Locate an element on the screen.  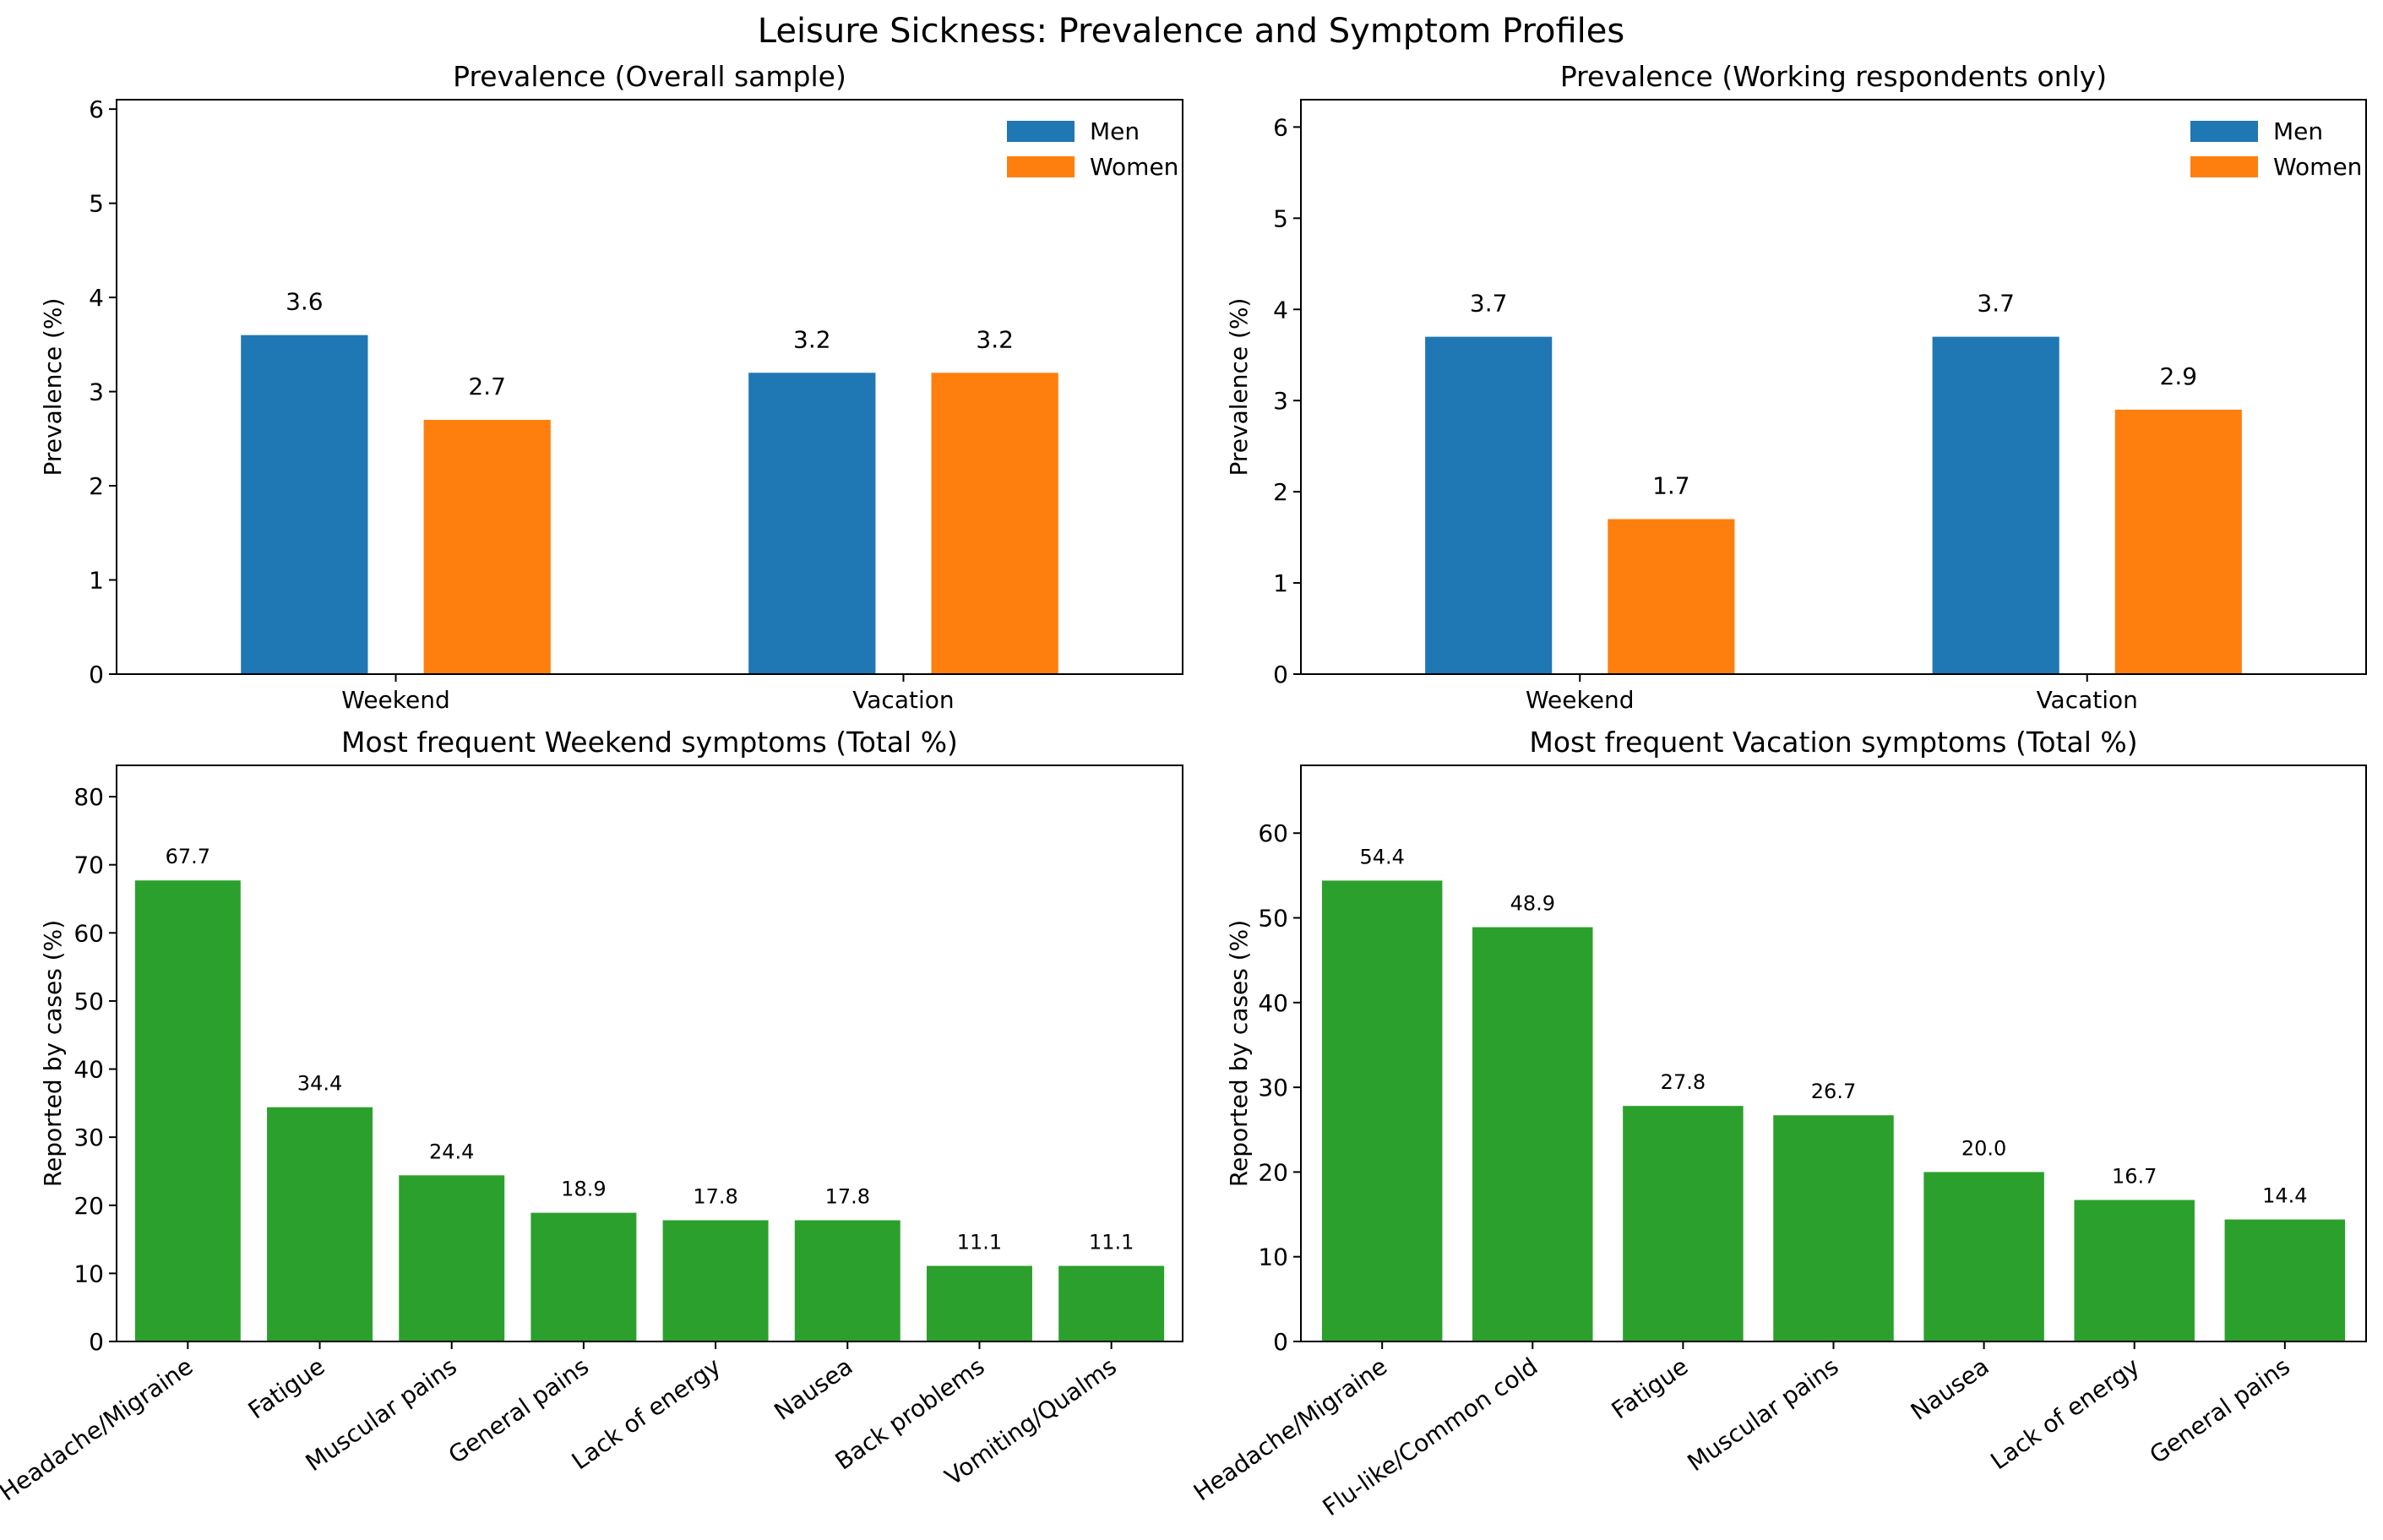
legend-label-women: Women is located at coordinates (2317, 167).